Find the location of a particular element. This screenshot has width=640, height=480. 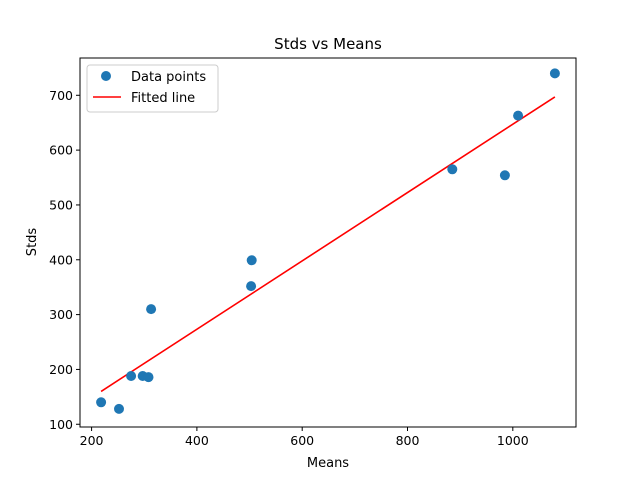

x-tick-label-200: 200 is located at coordinates (92, 440).